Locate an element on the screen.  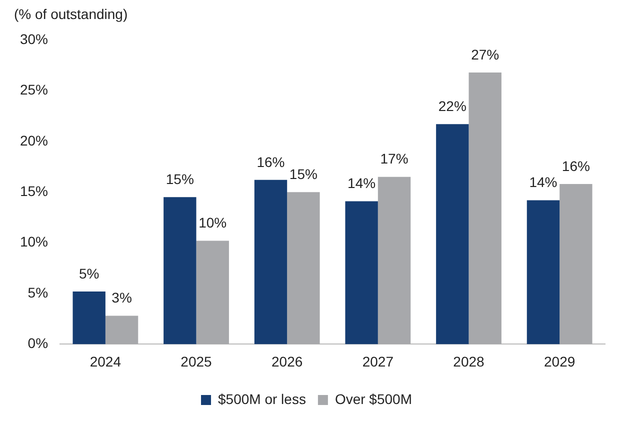
data-label: 10% is located at coordinates (212, 222).